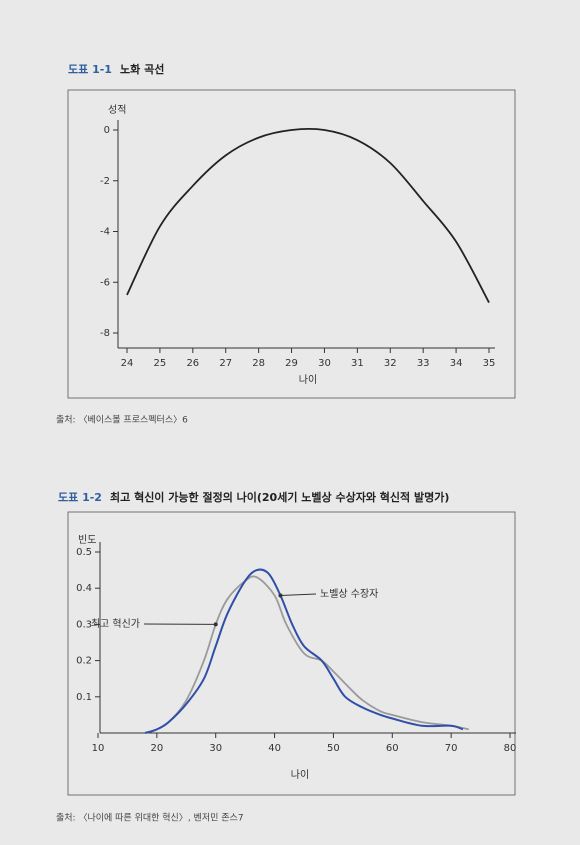 The image size is (580, 845). I want to click on figure-label: 도표 1-2, so click(80, 497).